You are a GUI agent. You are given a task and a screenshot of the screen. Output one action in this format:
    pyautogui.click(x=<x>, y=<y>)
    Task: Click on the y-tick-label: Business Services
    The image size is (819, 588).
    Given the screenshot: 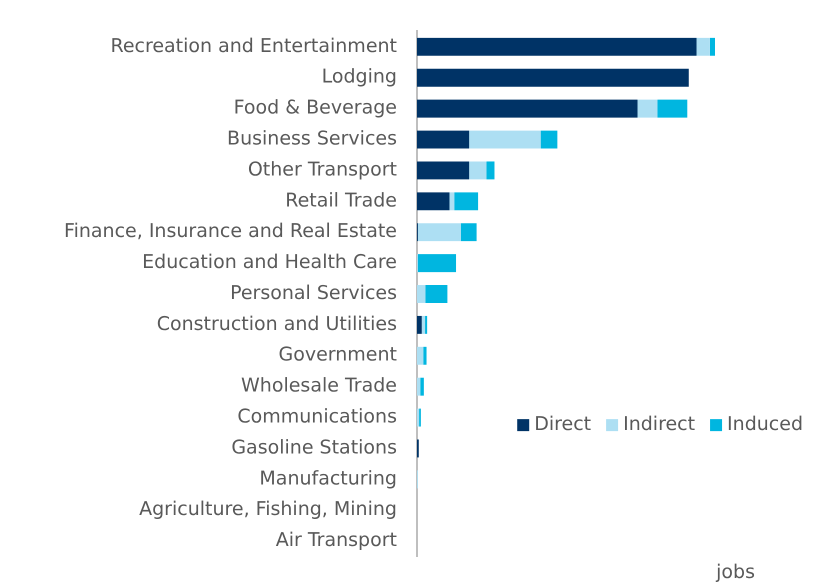 What is the action you would take?
    pyautogui.click(x=312, y=138)
    